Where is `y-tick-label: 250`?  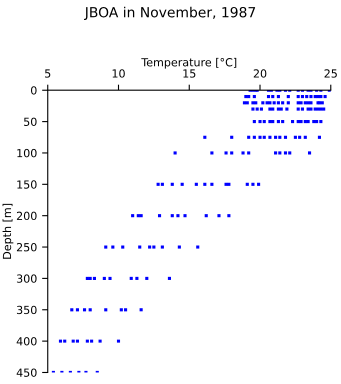
y-tick-label: 250 is located at coordinates (26, 247).